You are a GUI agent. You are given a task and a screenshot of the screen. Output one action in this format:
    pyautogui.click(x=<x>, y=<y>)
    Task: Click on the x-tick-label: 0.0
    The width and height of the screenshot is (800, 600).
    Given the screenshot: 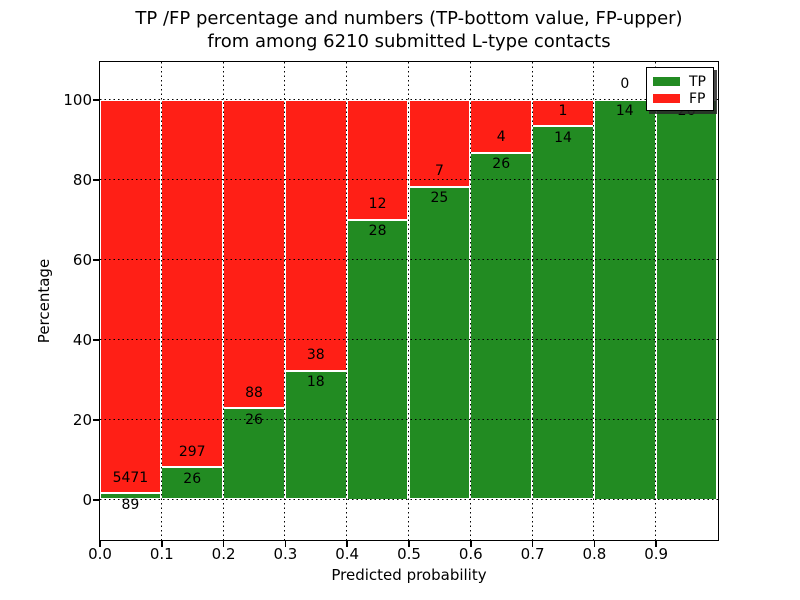 What is the action you would take?
    pyautogui.click(x=100, y=554)
    